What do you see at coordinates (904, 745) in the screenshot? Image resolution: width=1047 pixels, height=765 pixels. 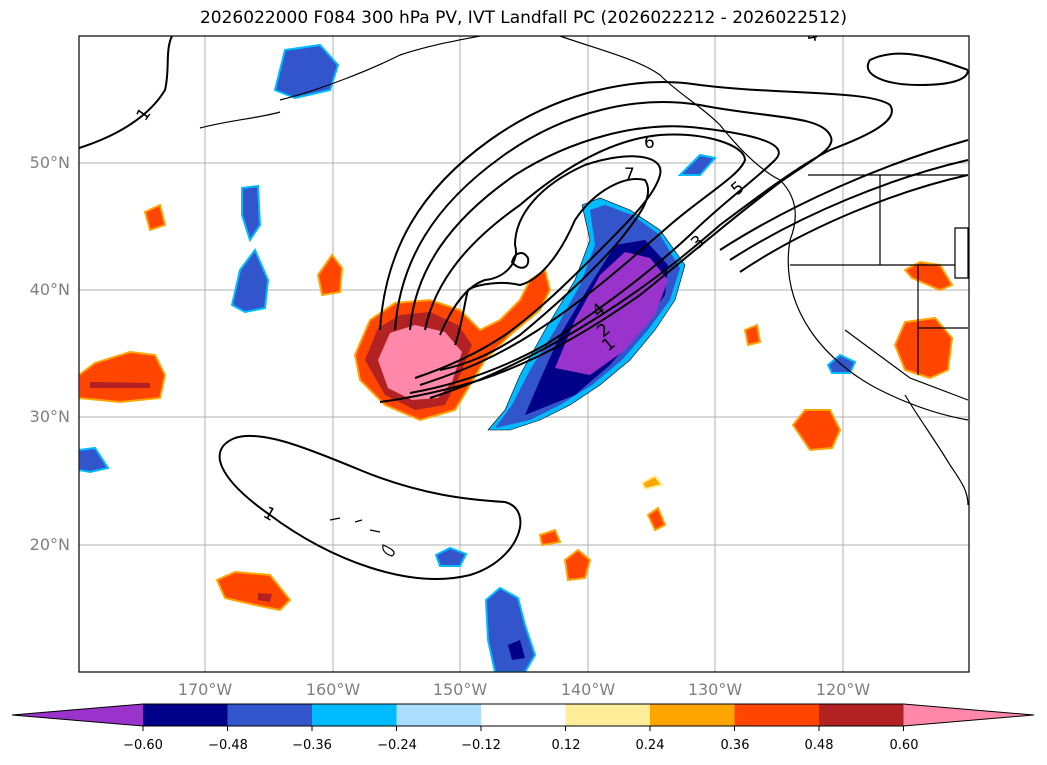 I see `colorbar-tick: 0.60` at bounding box center [904, 745].